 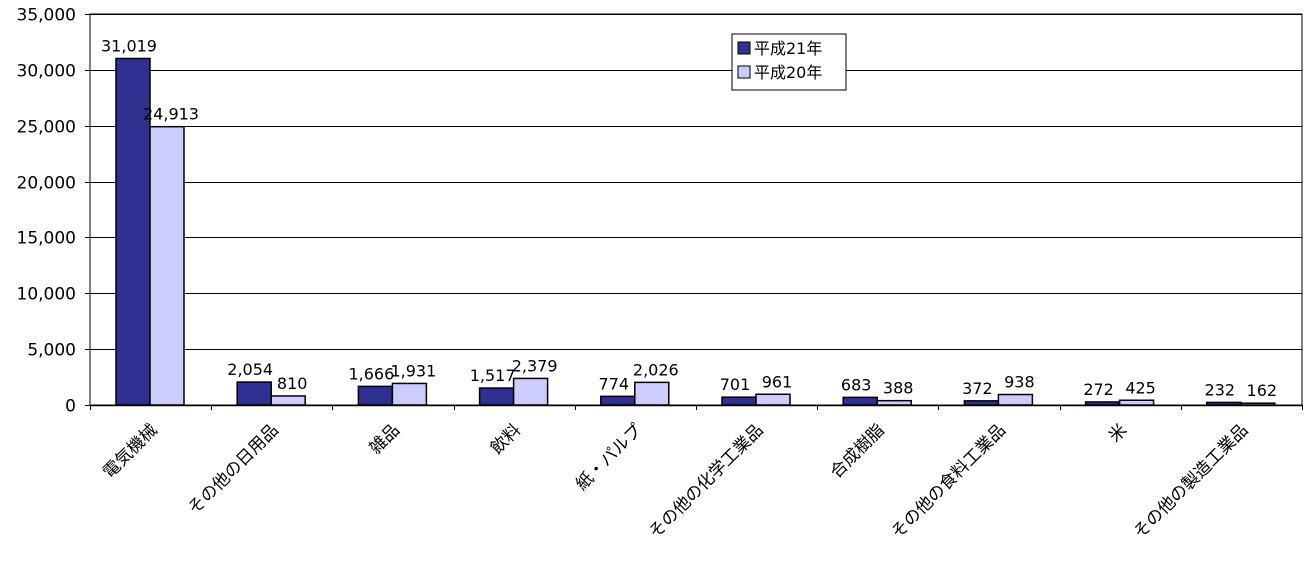 I want to click on data-label: 1,666, so click(x=371, y=373).